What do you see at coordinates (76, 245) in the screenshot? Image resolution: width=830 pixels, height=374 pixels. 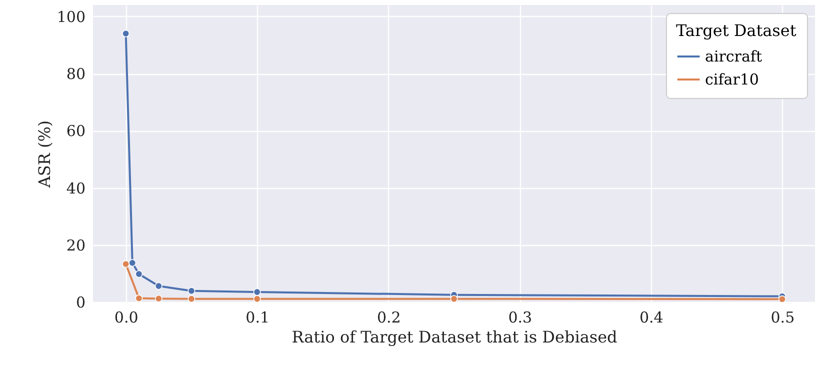 I see `y-tick-label: 20` at bounding box center [76, 245].